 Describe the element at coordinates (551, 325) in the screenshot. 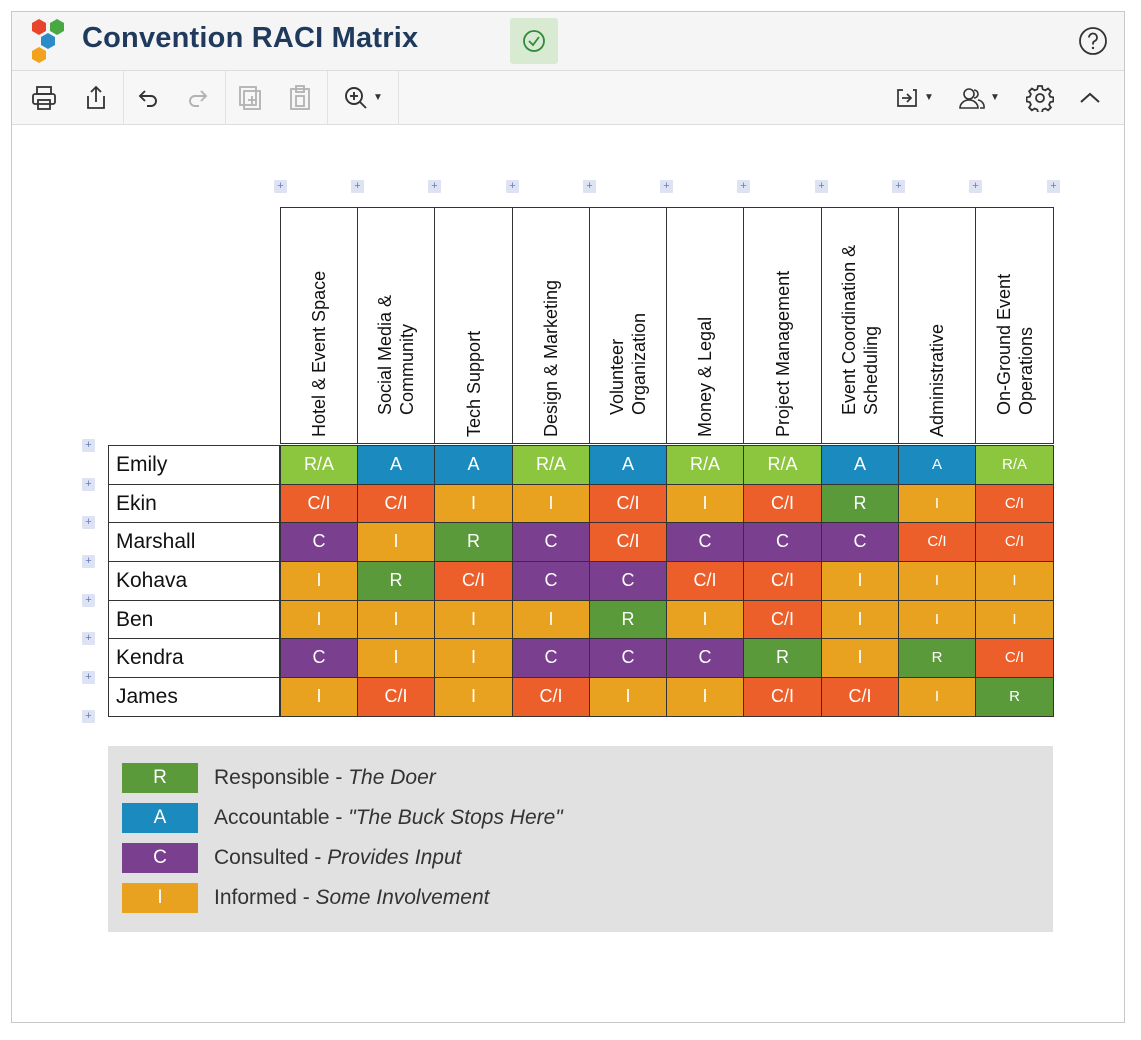

I see `column-header: Design & Marketing` at that location.